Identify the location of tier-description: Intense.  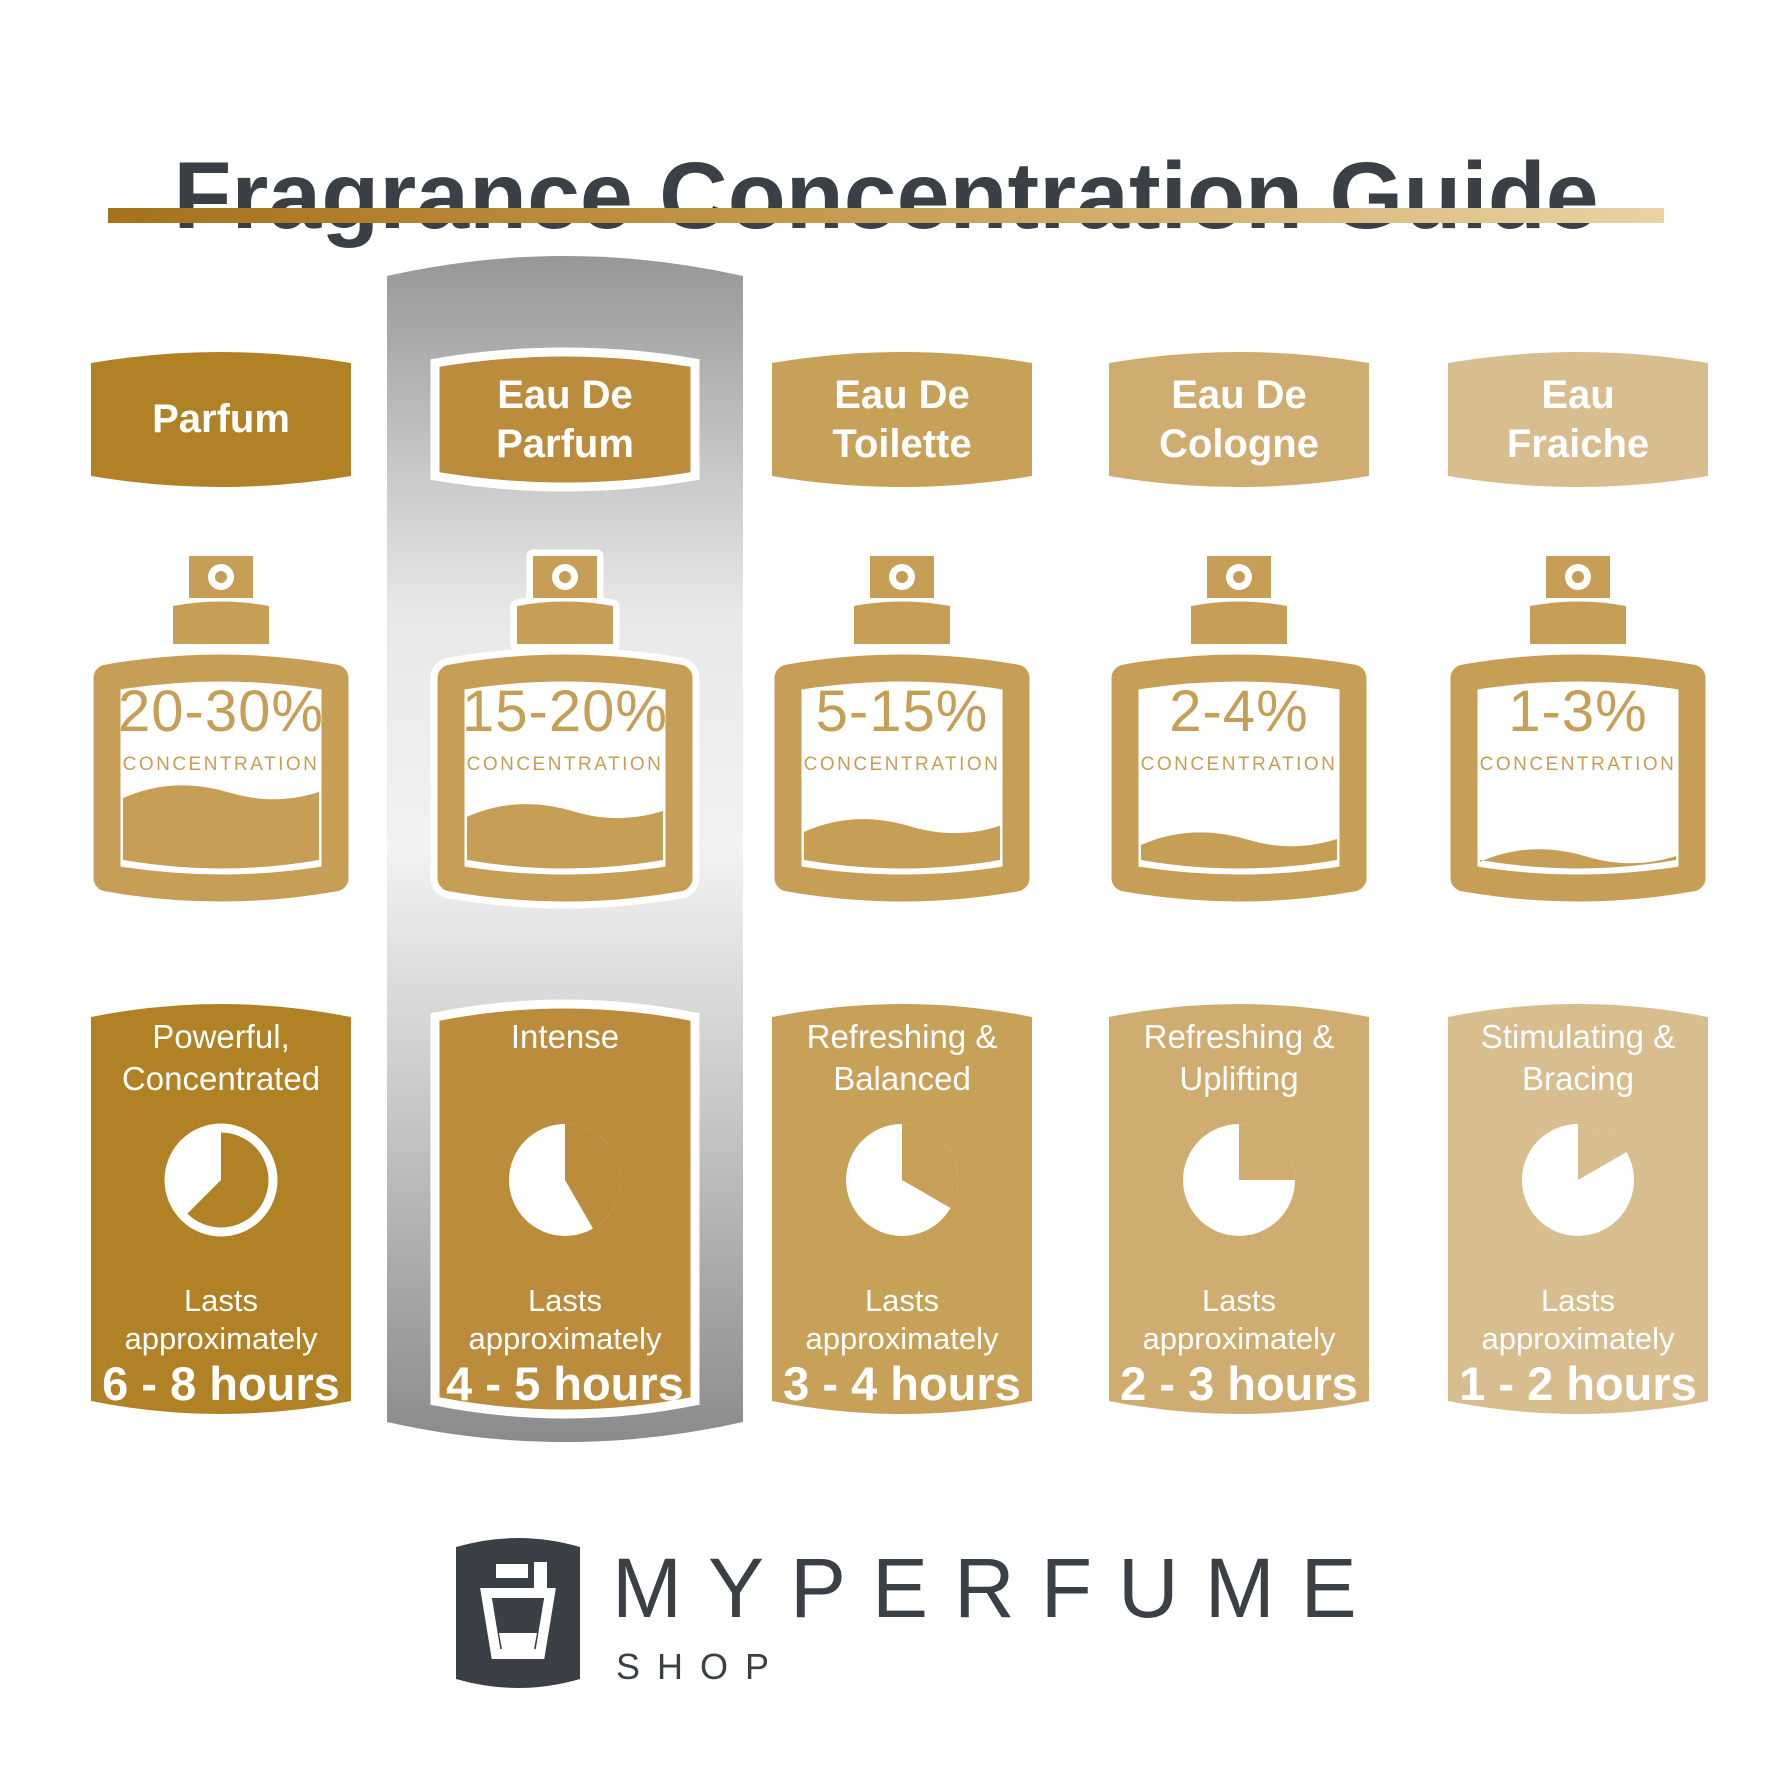
(565, 1036).